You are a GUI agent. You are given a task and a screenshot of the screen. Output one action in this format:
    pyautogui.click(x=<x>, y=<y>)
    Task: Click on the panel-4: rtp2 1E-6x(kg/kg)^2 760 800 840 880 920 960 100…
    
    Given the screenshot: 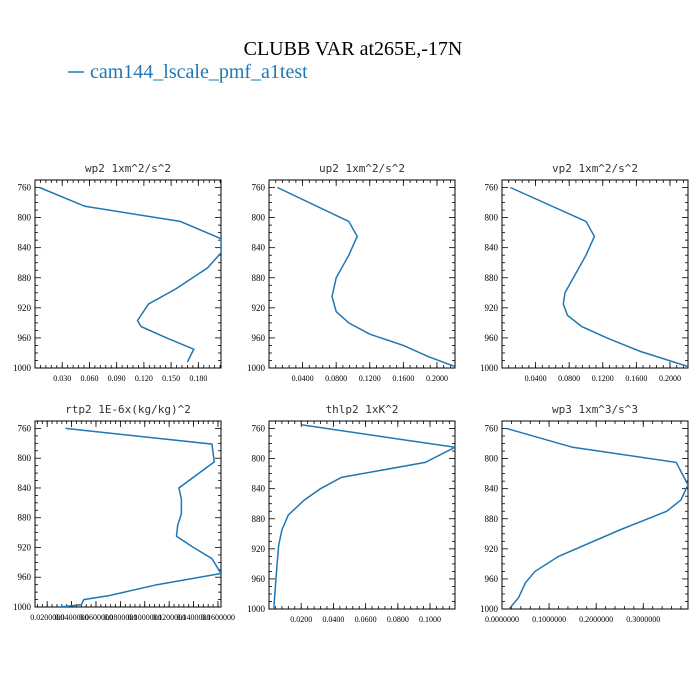 What is the action you would take?
    pyautogui.click(x=124, y=512)
    